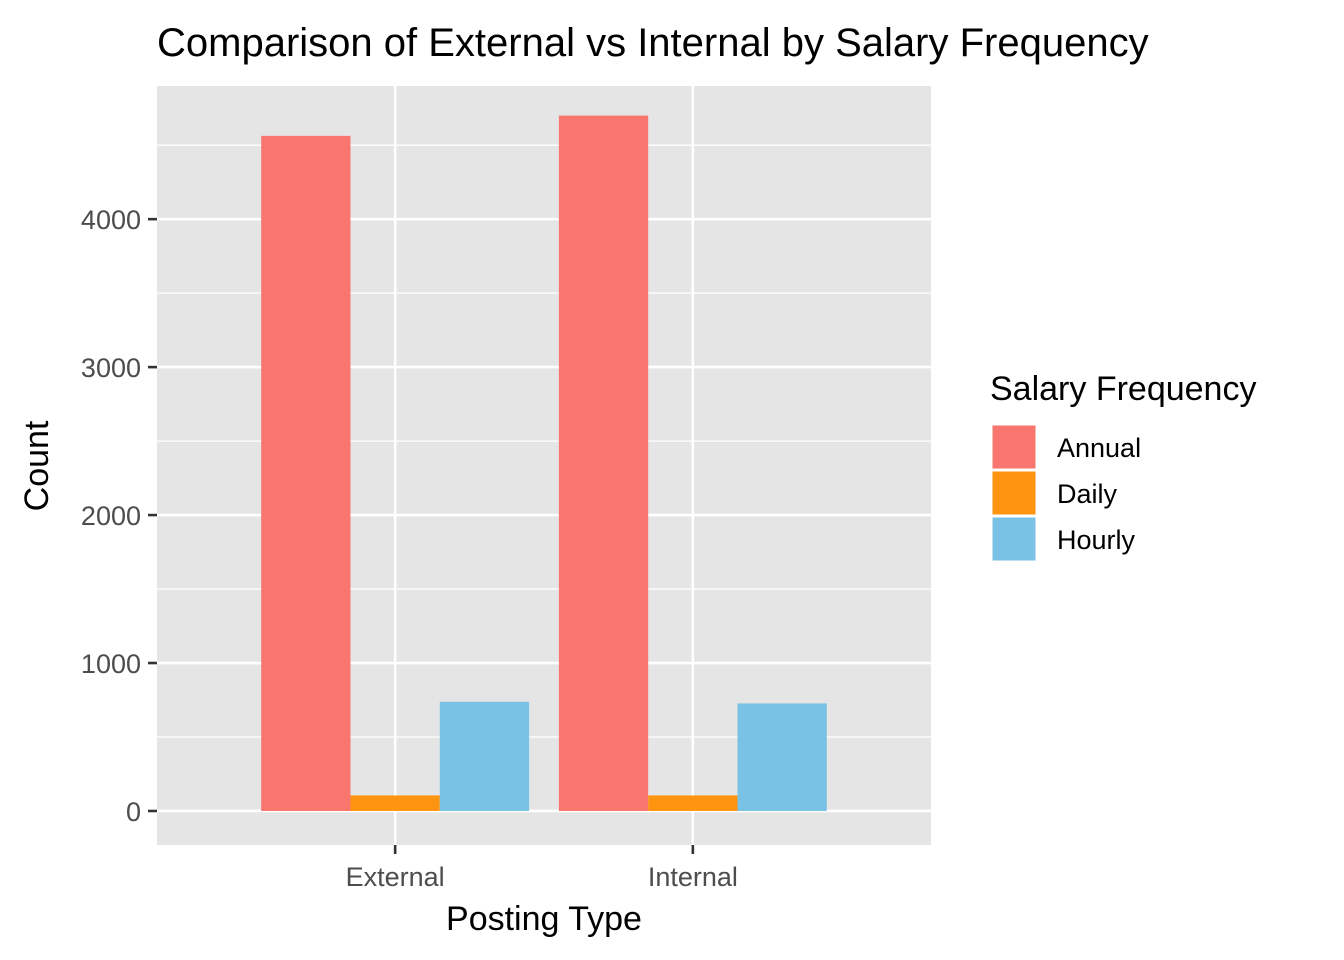 The width and height of the screenshot is (1344, 960). Describe the element at coordinates (1014, 539) in the screenshot. I see `legend-key-hourly` at that location.